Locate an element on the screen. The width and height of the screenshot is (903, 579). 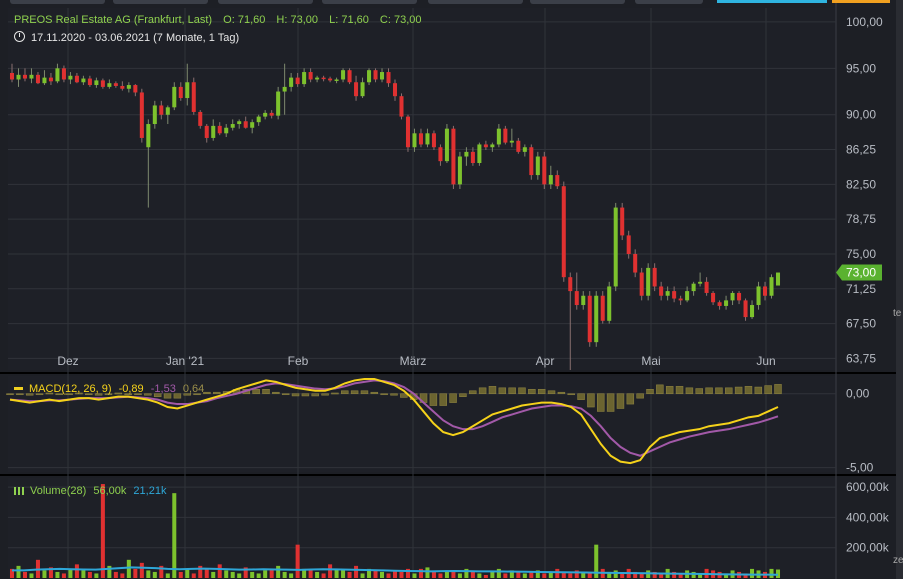
clock-icon is located at coordinates (19, 36).